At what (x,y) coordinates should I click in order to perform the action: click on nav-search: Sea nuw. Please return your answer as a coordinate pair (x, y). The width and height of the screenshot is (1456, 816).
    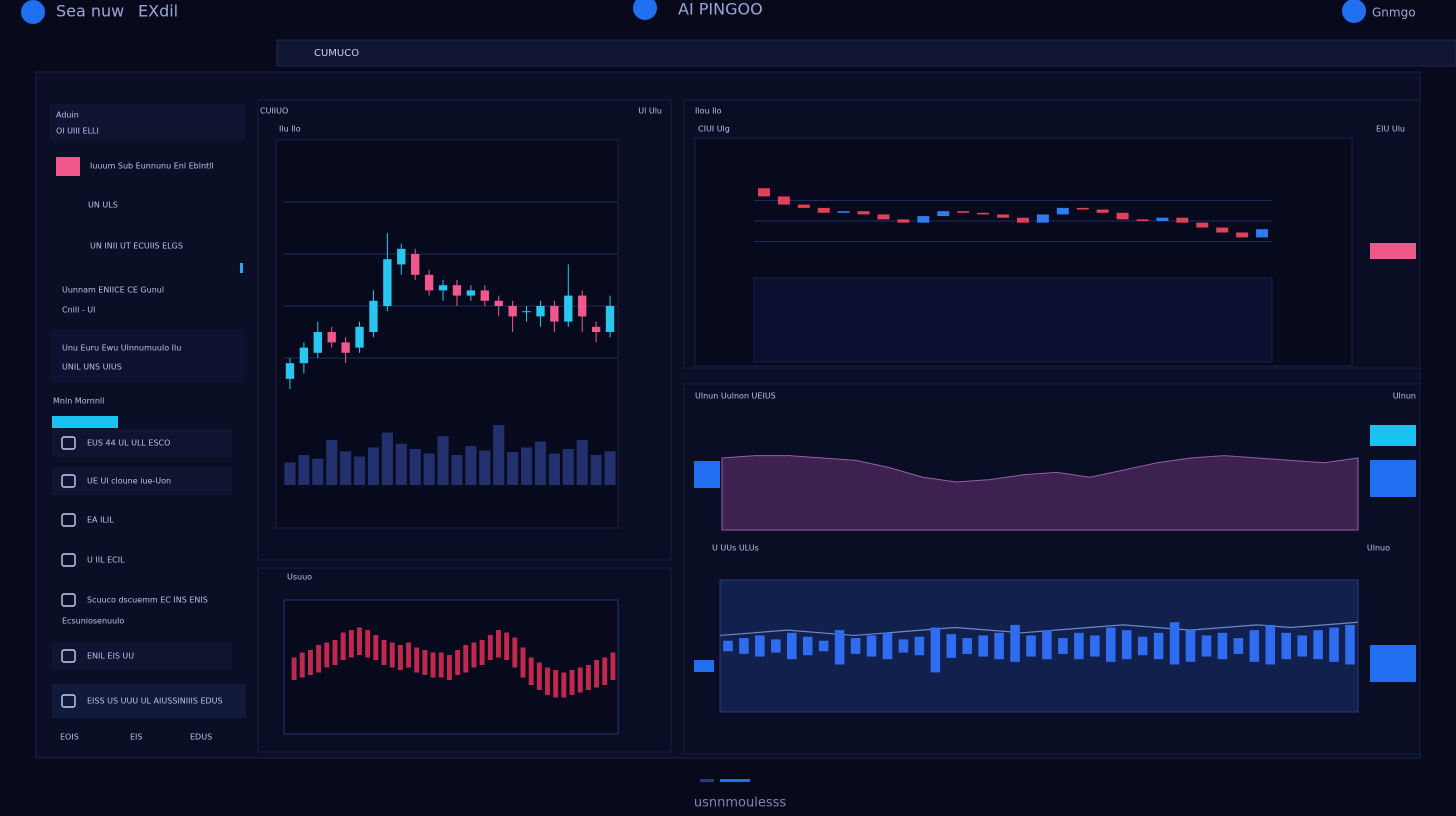
    Looking at the image, I should click on (90, 11).